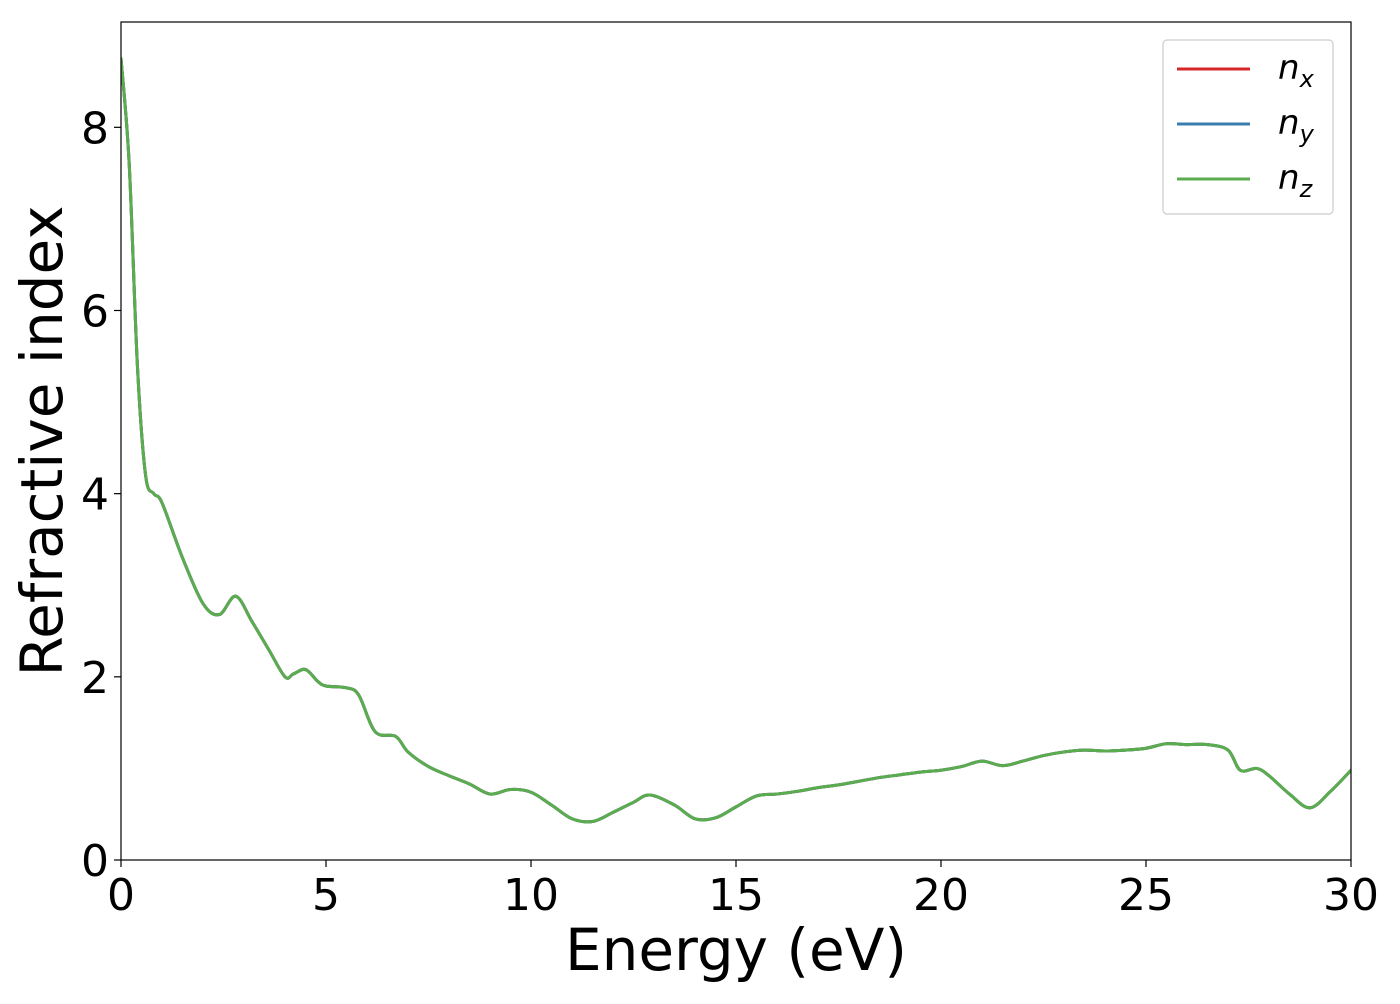  What do you see at coordinates (95, 311) in the screenshot?
I see `y-tick-label: 6` at bounding box center [95, 311].